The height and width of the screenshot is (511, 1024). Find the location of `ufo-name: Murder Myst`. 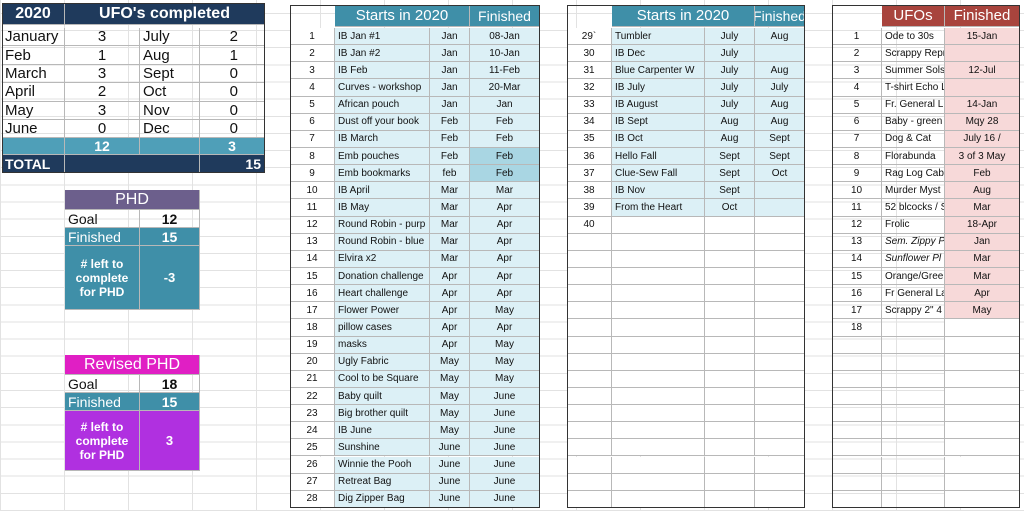

ufo-name: Murder Myst is located at coordinates (913, 191).